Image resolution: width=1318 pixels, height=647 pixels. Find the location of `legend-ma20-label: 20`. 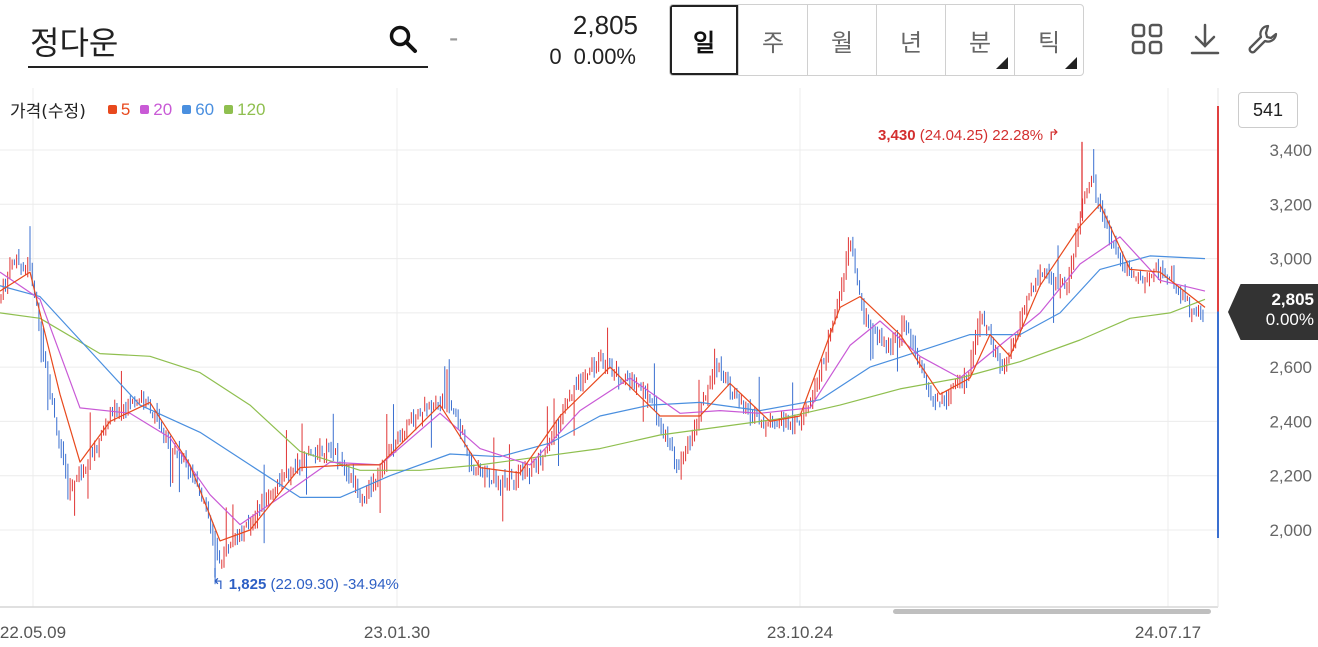

legend-ma20-label: 20 is located at coordinates (163, 109).